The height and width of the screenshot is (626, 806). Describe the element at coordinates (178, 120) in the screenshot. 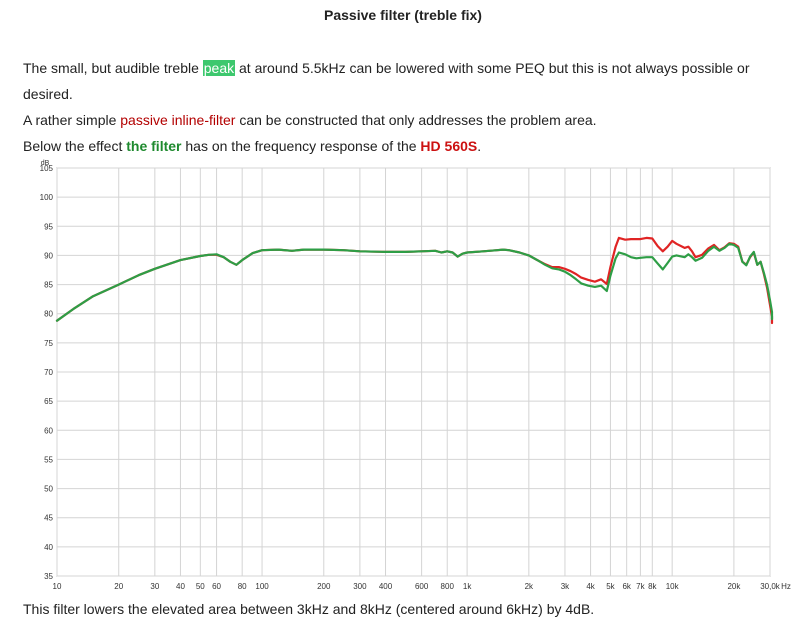

I see `passive-filter-link: passive inline-filter` at that location.